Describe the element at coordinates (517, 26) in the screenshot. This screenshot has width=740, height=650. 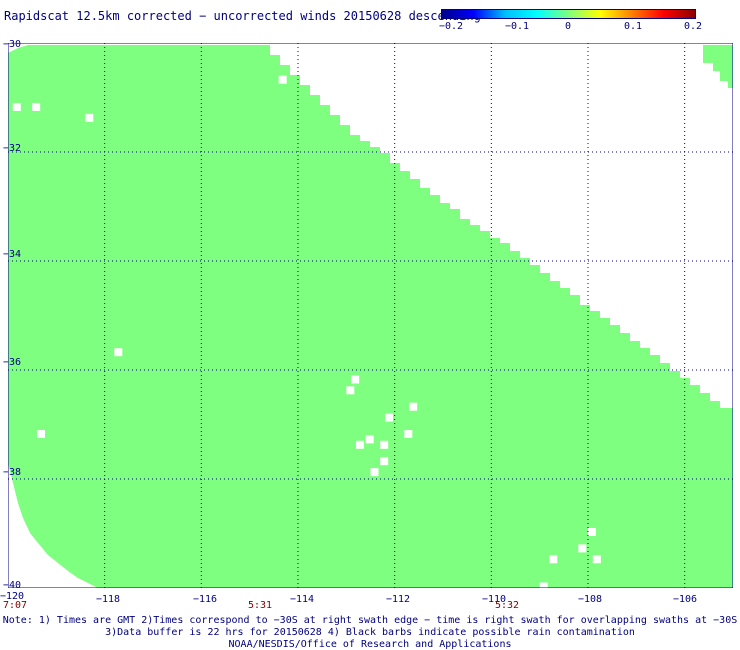
I see `colorbar-tick: −0.1` at that location.